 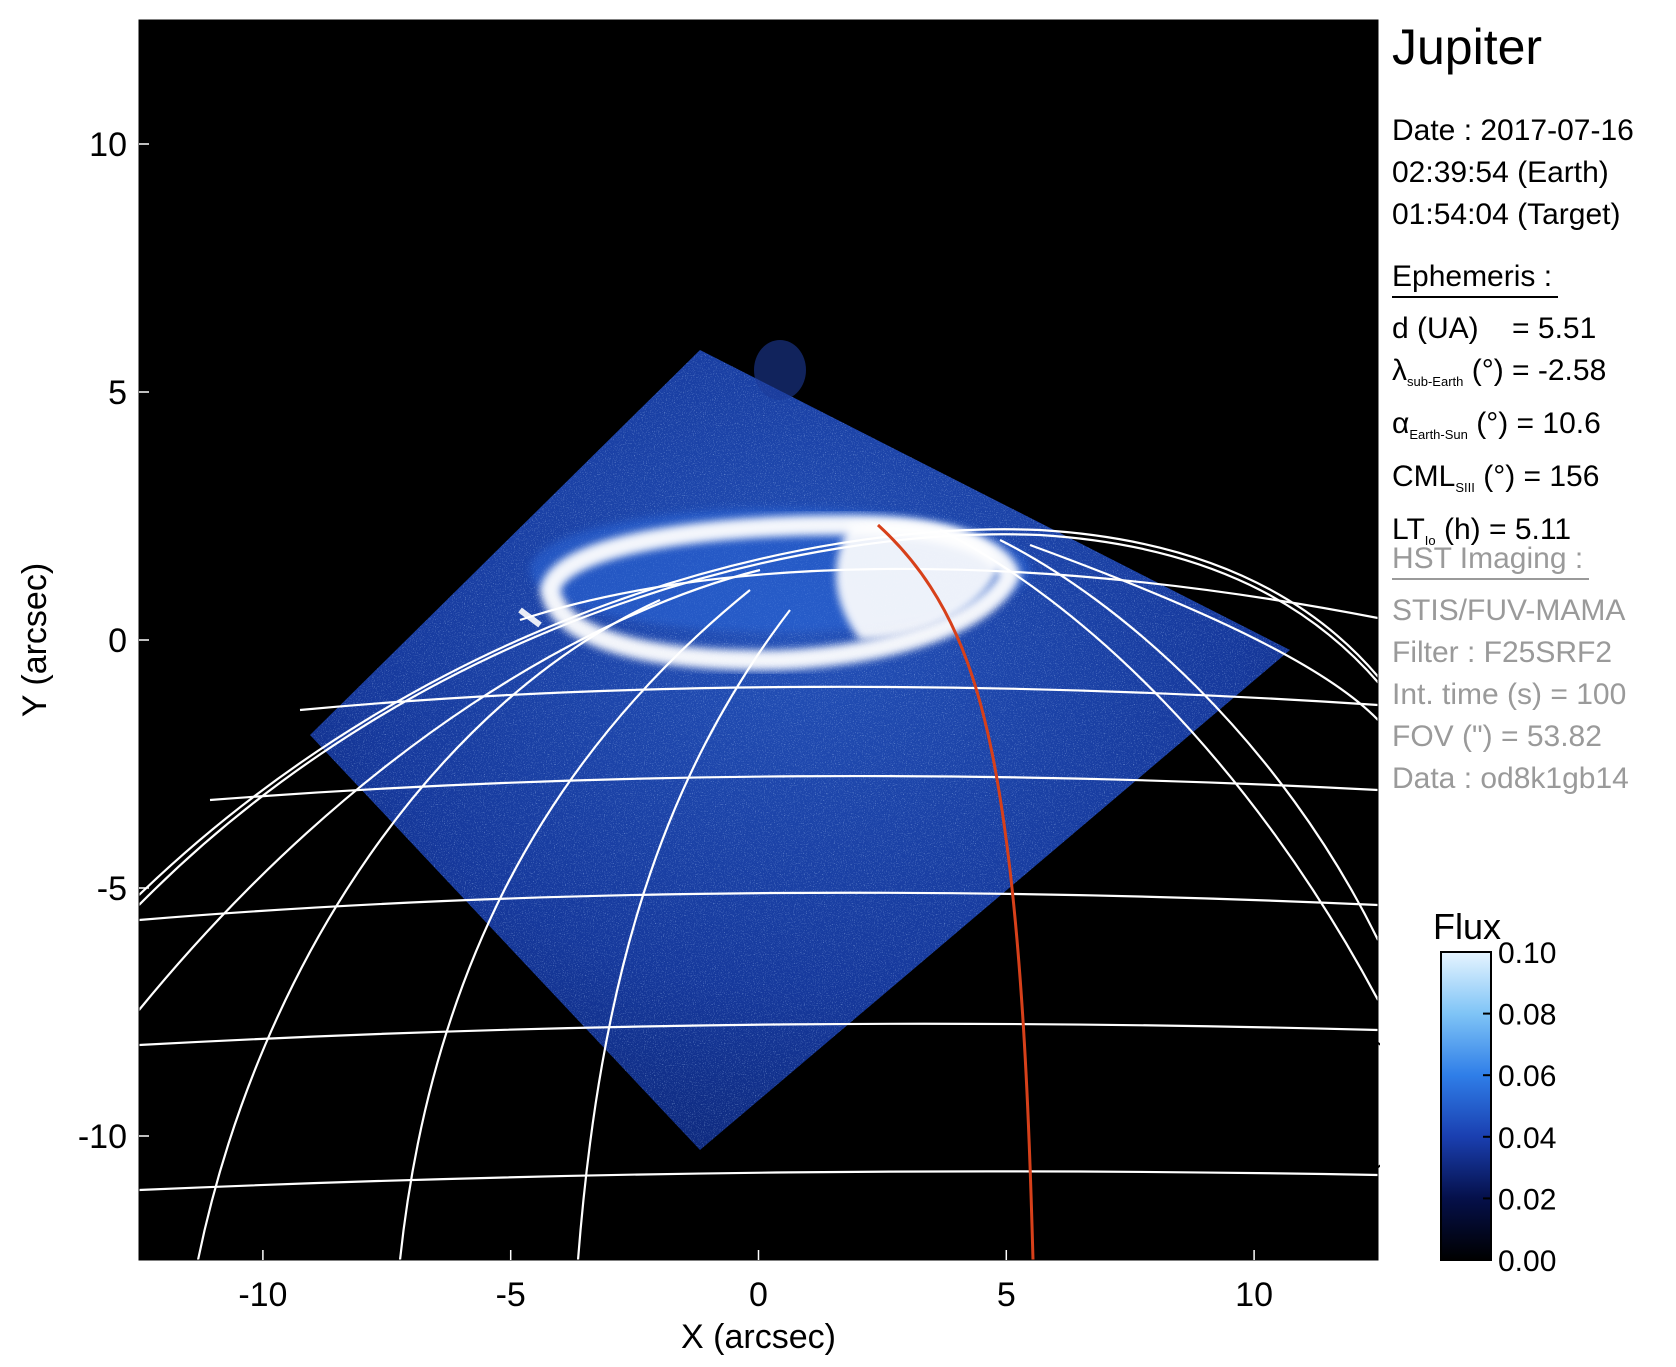 What do you see at coordinates (955, 891) in the screenshot?
I see `io-footpath` at bounding box center [955, 891].